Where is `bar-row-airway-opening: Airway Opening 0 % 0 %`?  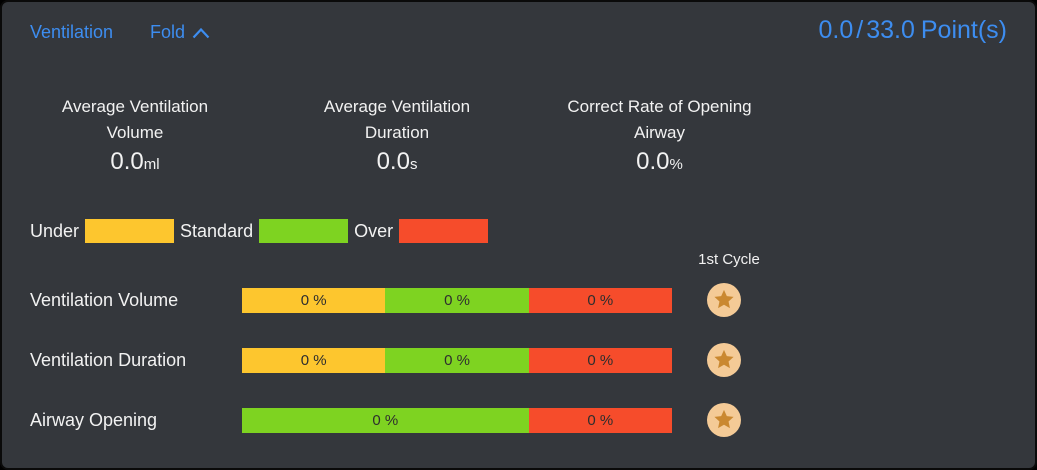
bar-row-airway-opening: Airway Opening 0 % 0 % is located at coordinates (518, 421).